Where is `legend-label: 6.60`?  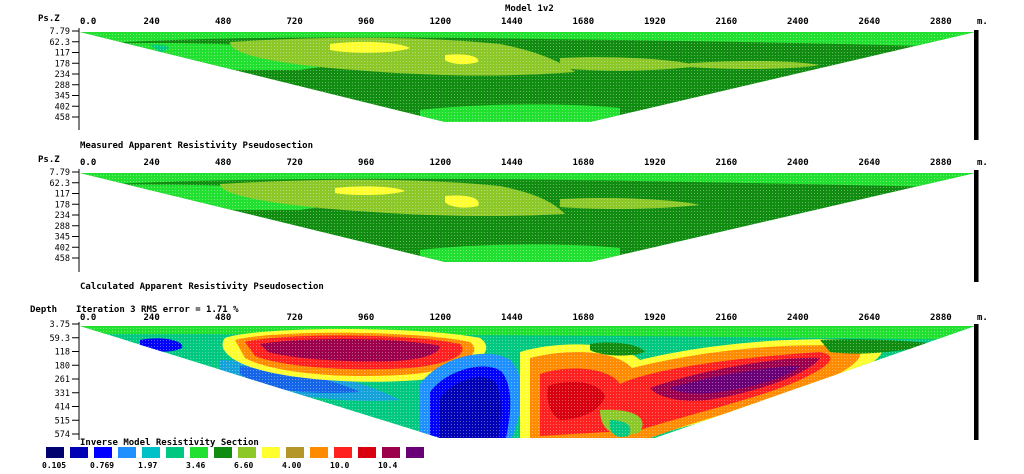 legend-label: 6.60 is located at coordinates (244, 465).